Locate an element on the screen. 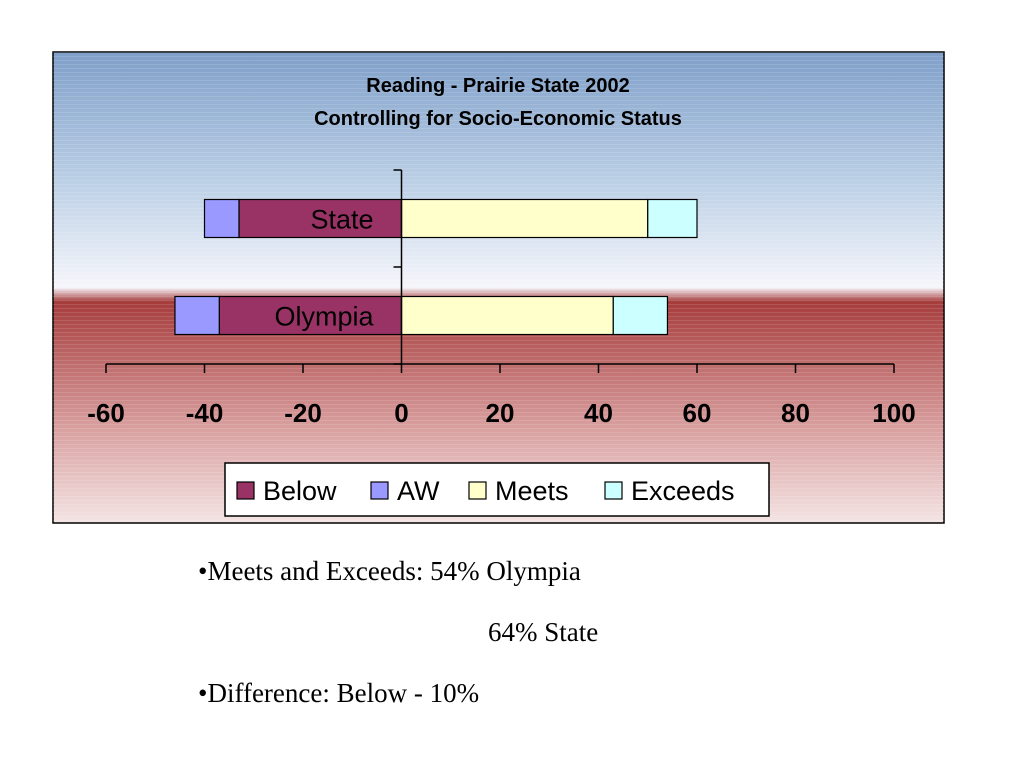  bar-below-olympia is located at coordinates (310, 315).